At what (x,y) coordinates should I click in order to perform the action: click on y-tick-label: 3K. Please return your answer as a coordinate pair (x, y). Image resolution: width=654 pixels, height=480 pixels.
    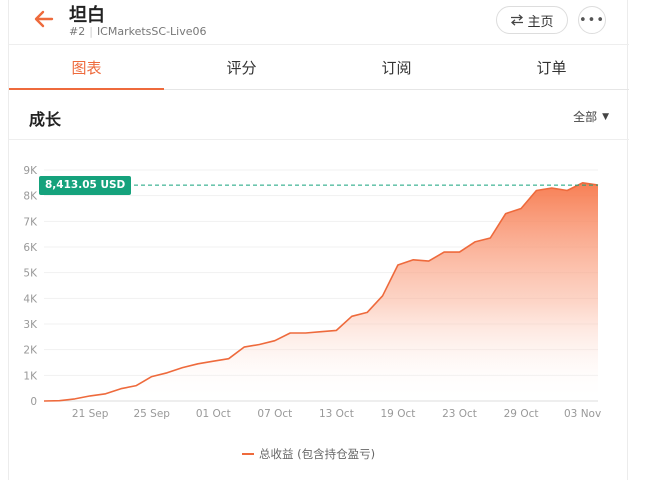
    Looking at the image, I should click on (30, 325).